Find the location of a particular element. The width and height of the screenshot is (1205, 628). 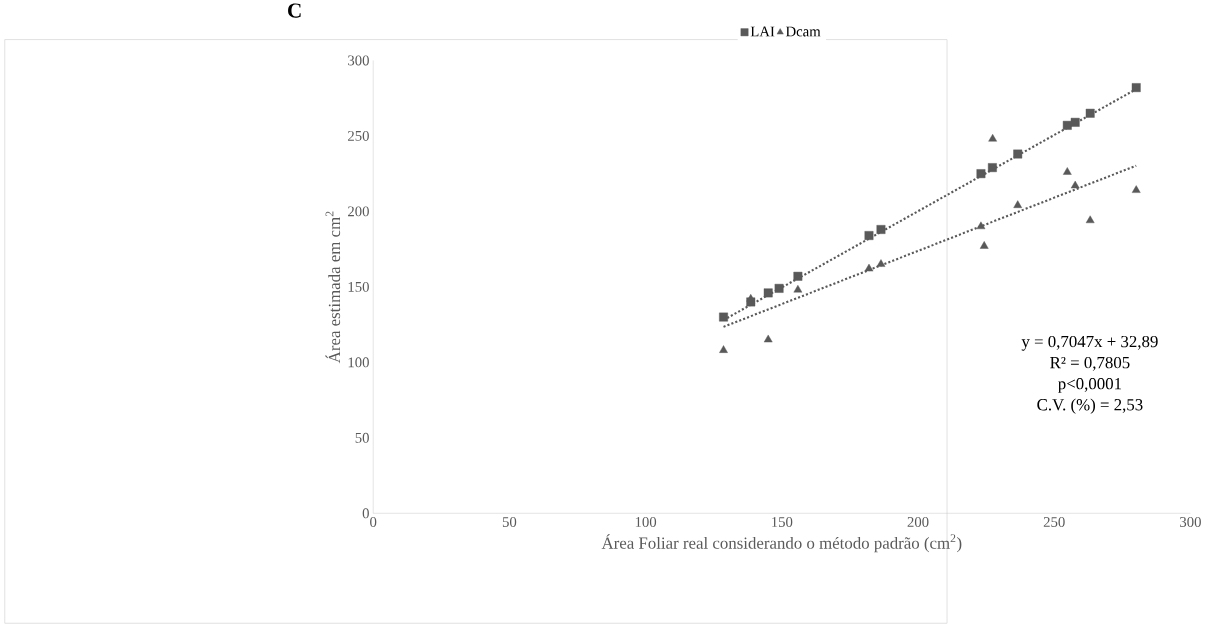

legend-label: LAI is located at coordinates (762, 31).